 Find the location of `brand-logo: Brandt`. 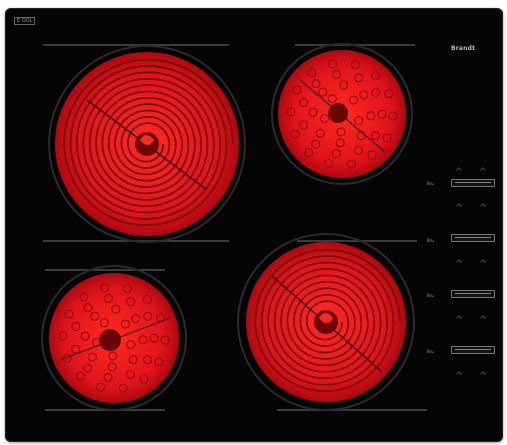

brand-logo: Brandt is located at coordinates (463, 48).